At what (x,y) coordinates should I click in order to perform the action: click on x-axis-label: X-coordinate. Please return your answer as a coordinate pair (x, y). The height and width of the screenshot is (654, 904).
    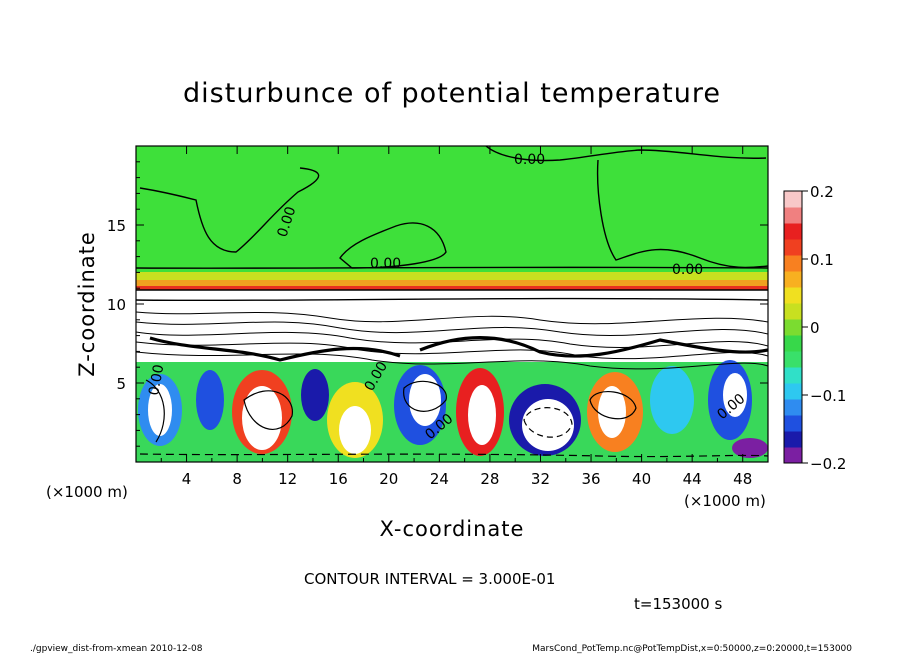
    Looking at the image, I should click on (452, 529).